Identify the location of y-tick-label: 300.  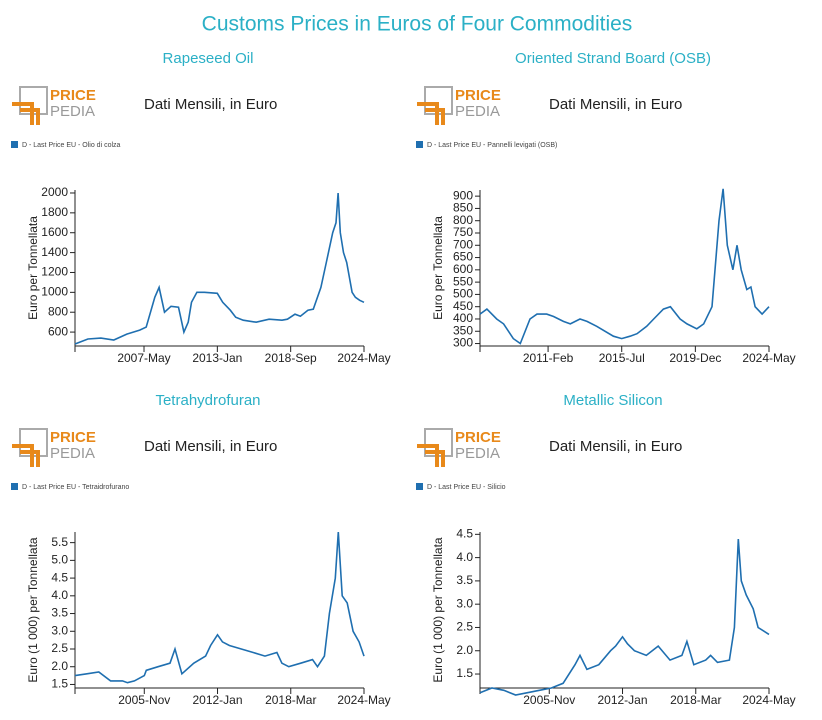
(463, 343).